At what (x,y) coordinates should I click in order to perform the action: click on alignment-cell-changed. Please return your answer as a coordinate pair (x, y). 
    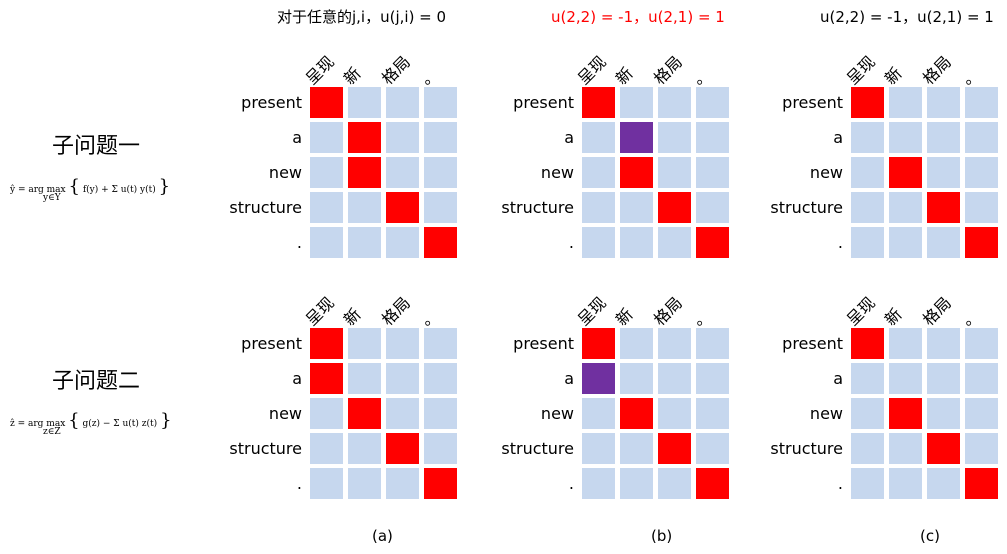
    Looking at the image, I should click on (636, 137).